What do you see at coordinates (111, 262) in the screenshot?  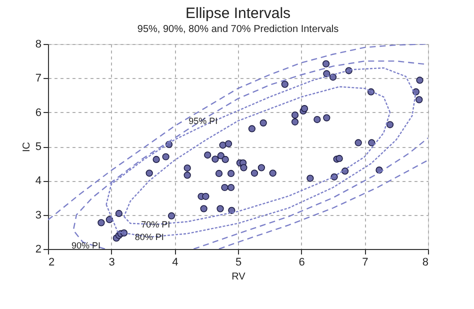 I see `x-tick-label: 3` at bounding box center [111, 262].